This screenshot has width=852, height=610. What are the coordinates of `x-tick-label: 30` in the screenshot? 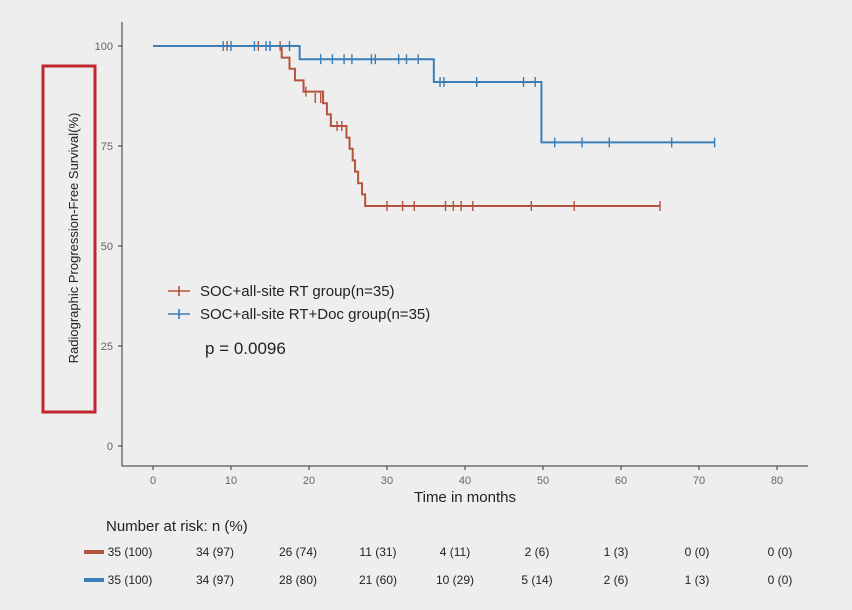 It's located at (387, 481).